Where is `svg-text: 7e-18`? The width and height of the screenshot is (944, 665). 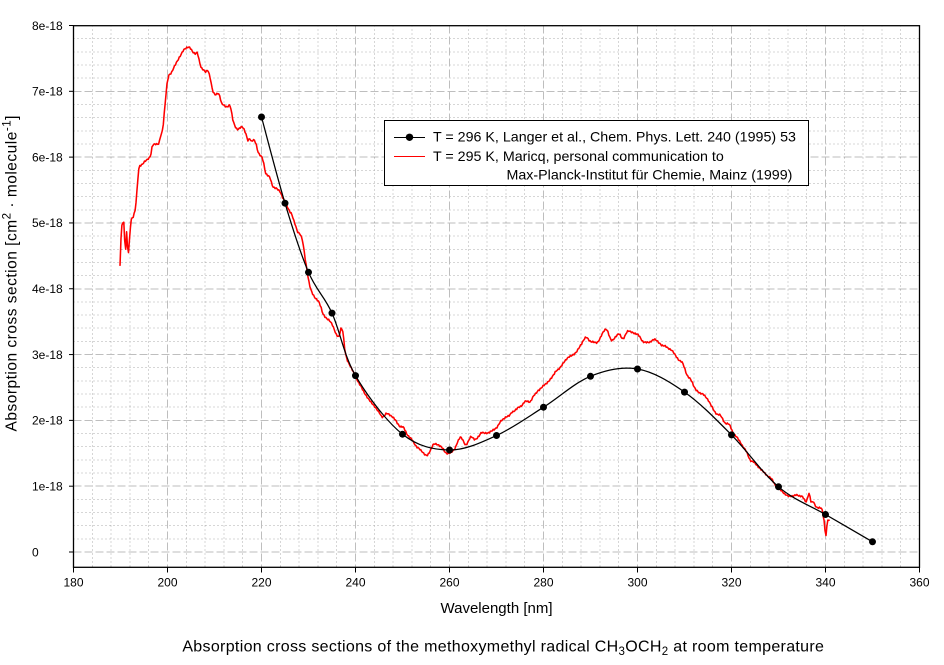
svg-text: 7e-18 is located at coordinates (47, 92).